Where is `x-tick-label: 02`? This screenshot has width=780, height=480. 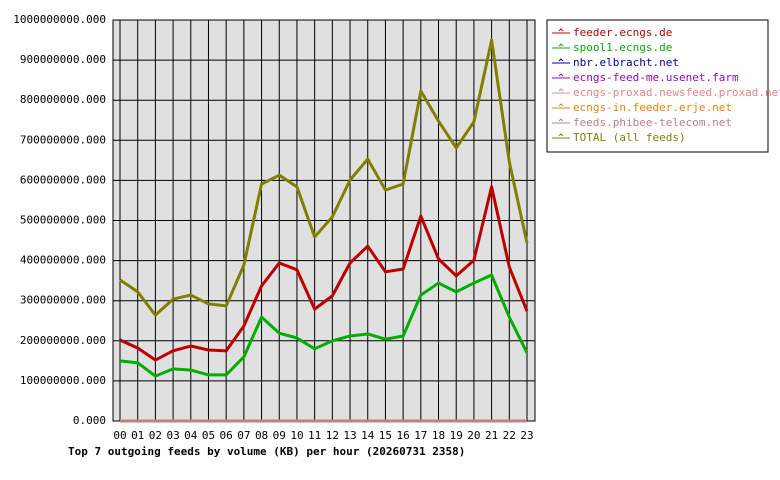 x-tick-label: 02 is located at coordinates (155, 435).